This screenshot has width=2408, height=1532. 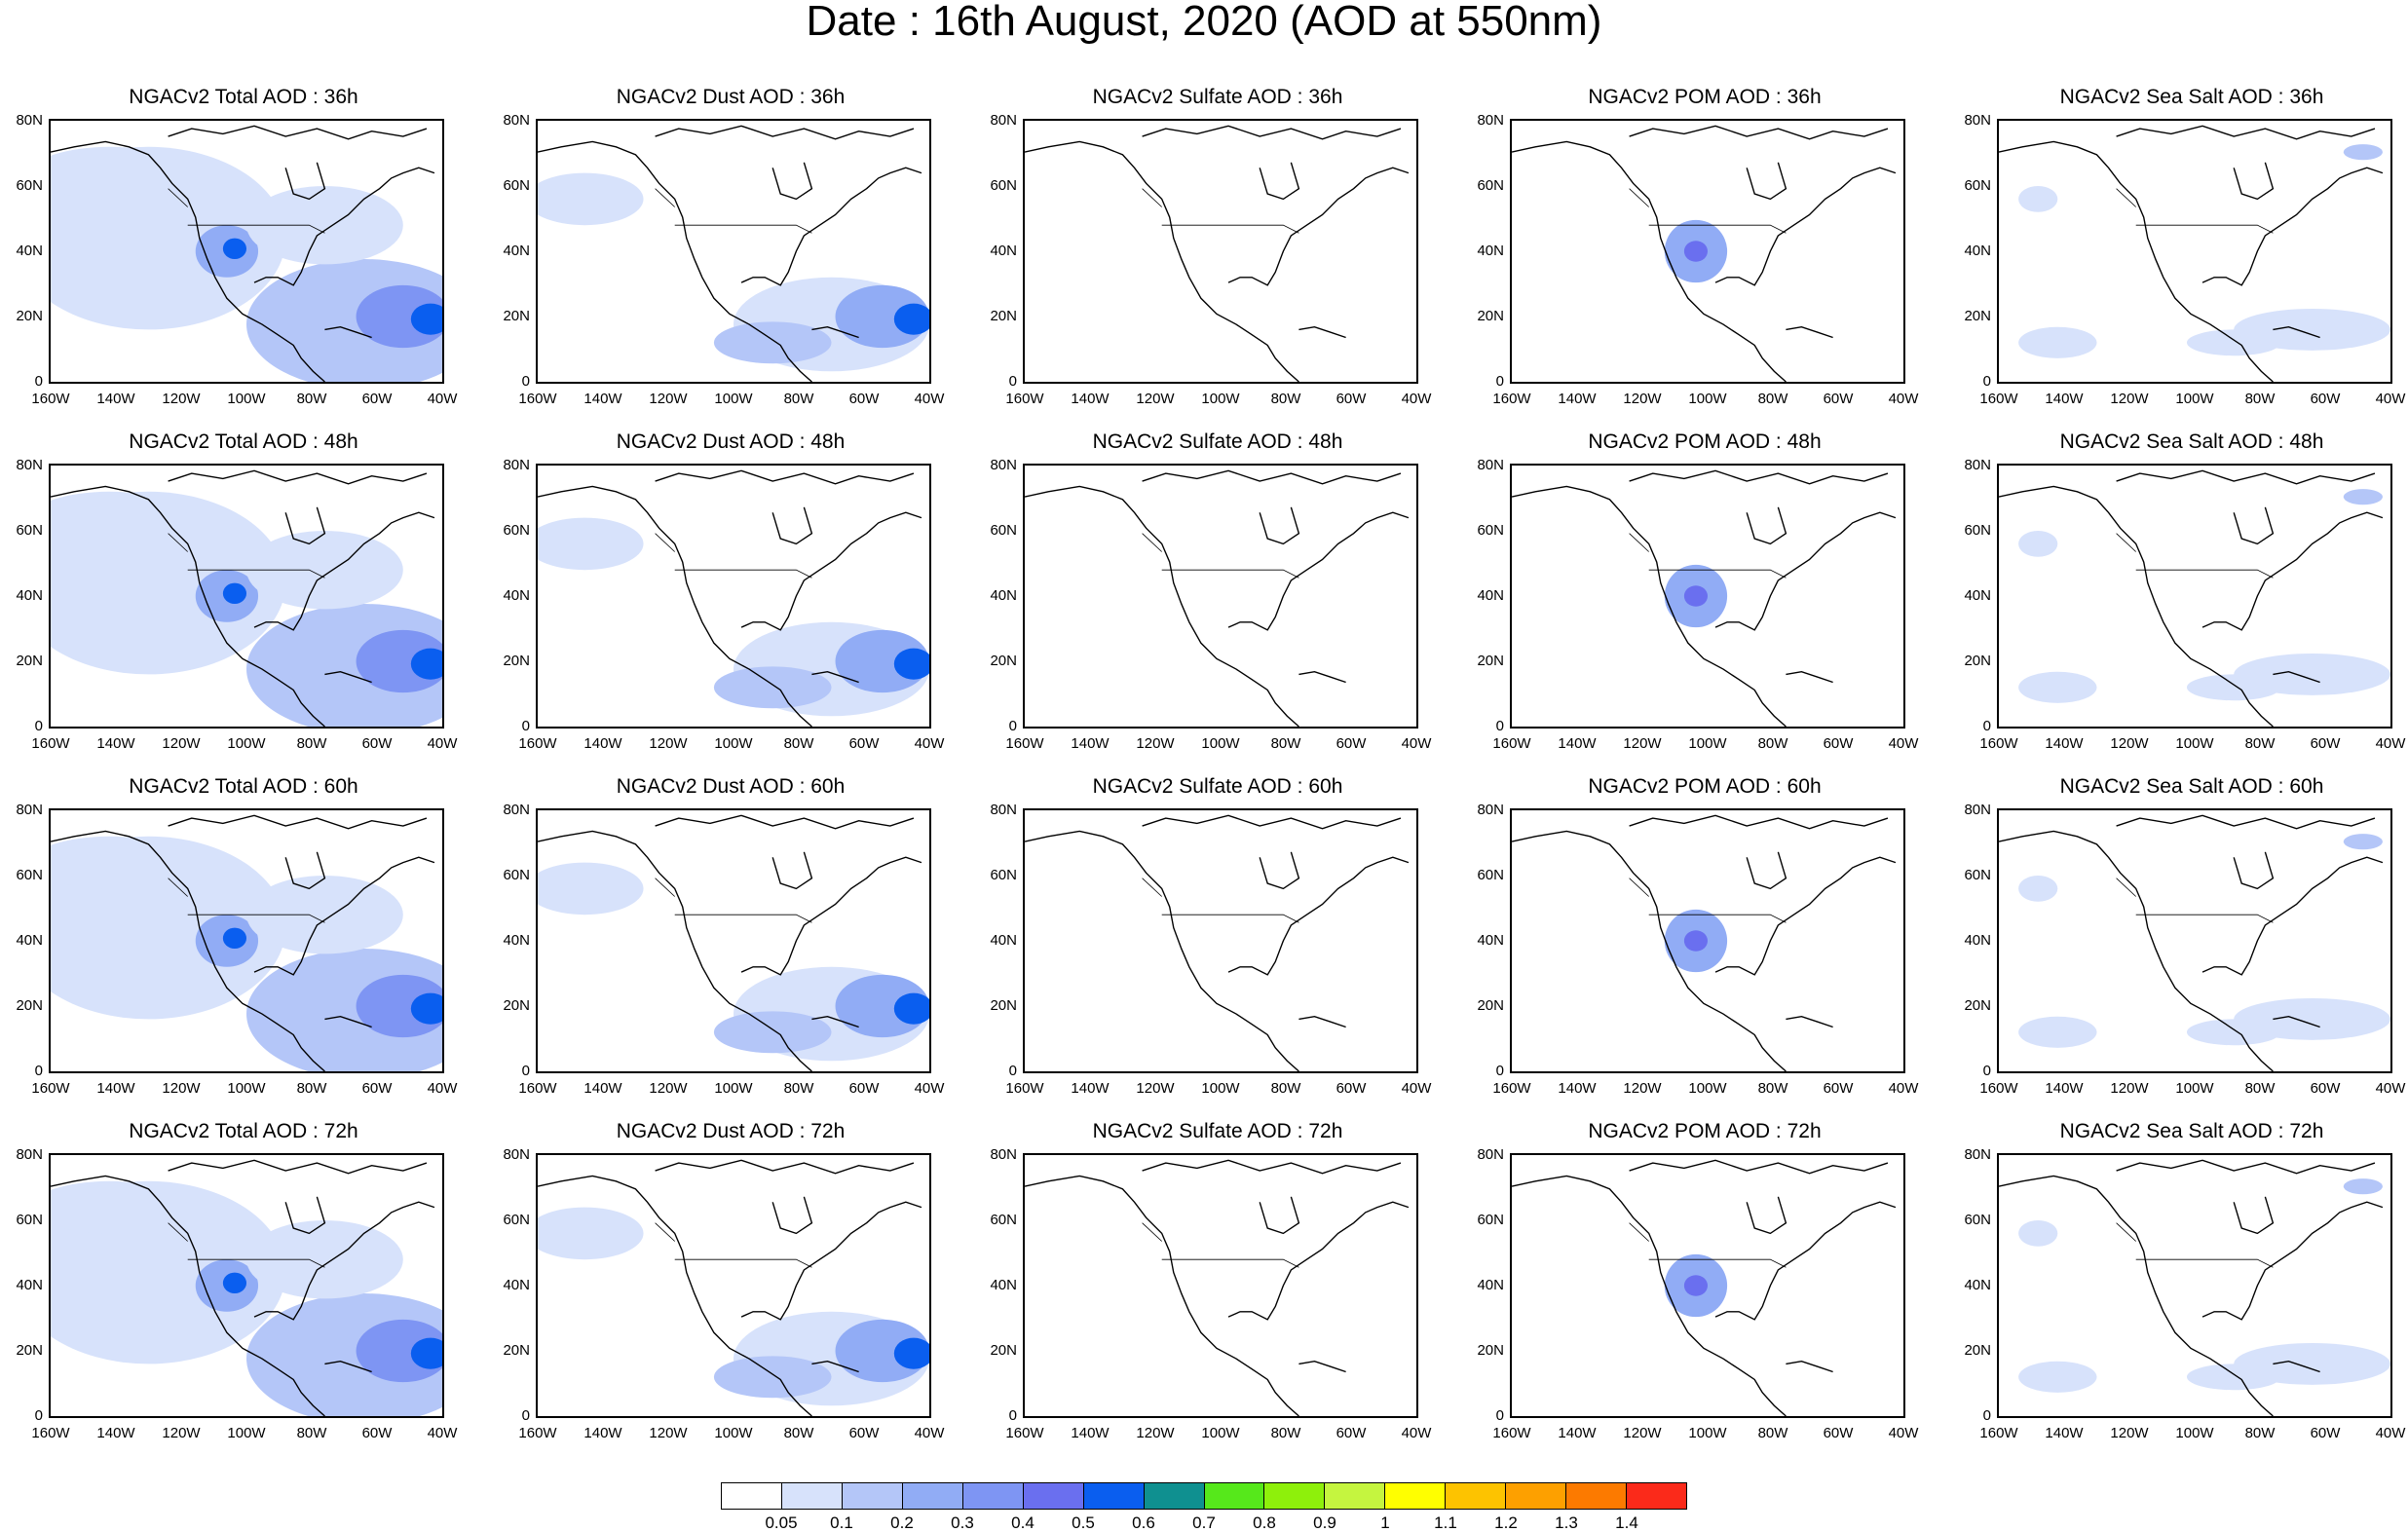 I want to click on panel-title: NGACv2 Total AOD : 48h, so click(x=243, y=441).